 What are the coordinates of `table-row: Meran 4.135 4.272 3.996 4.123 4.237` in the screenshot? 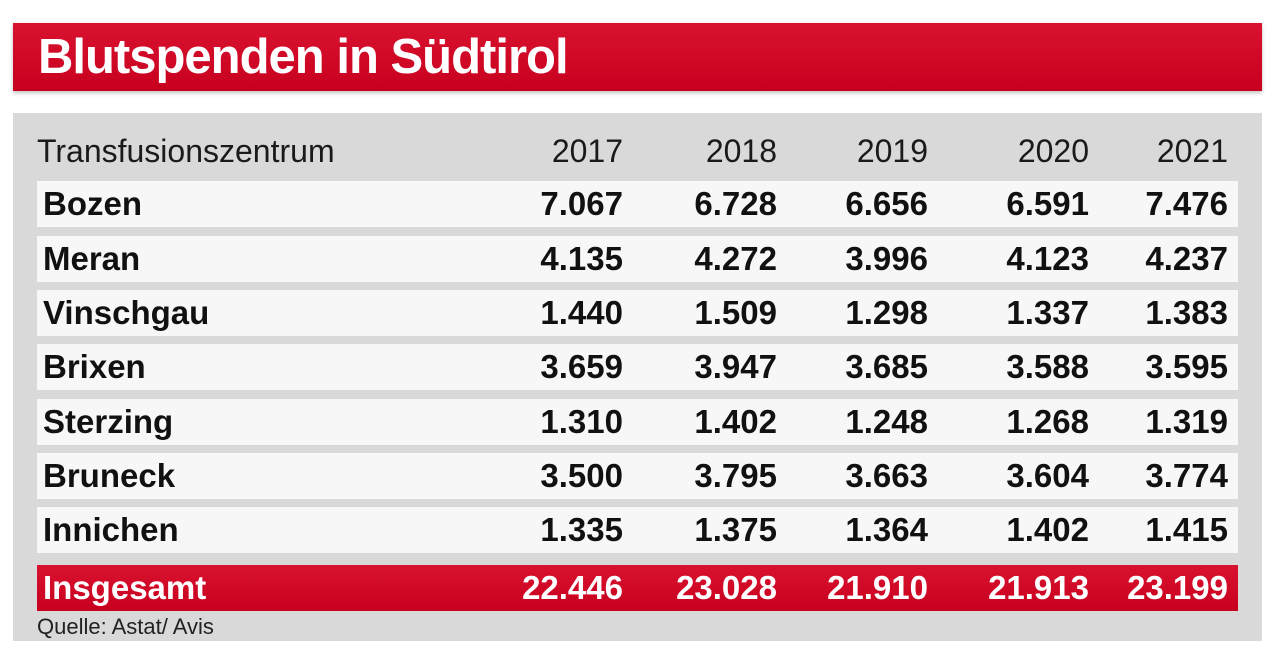 It's located at (637, 259).